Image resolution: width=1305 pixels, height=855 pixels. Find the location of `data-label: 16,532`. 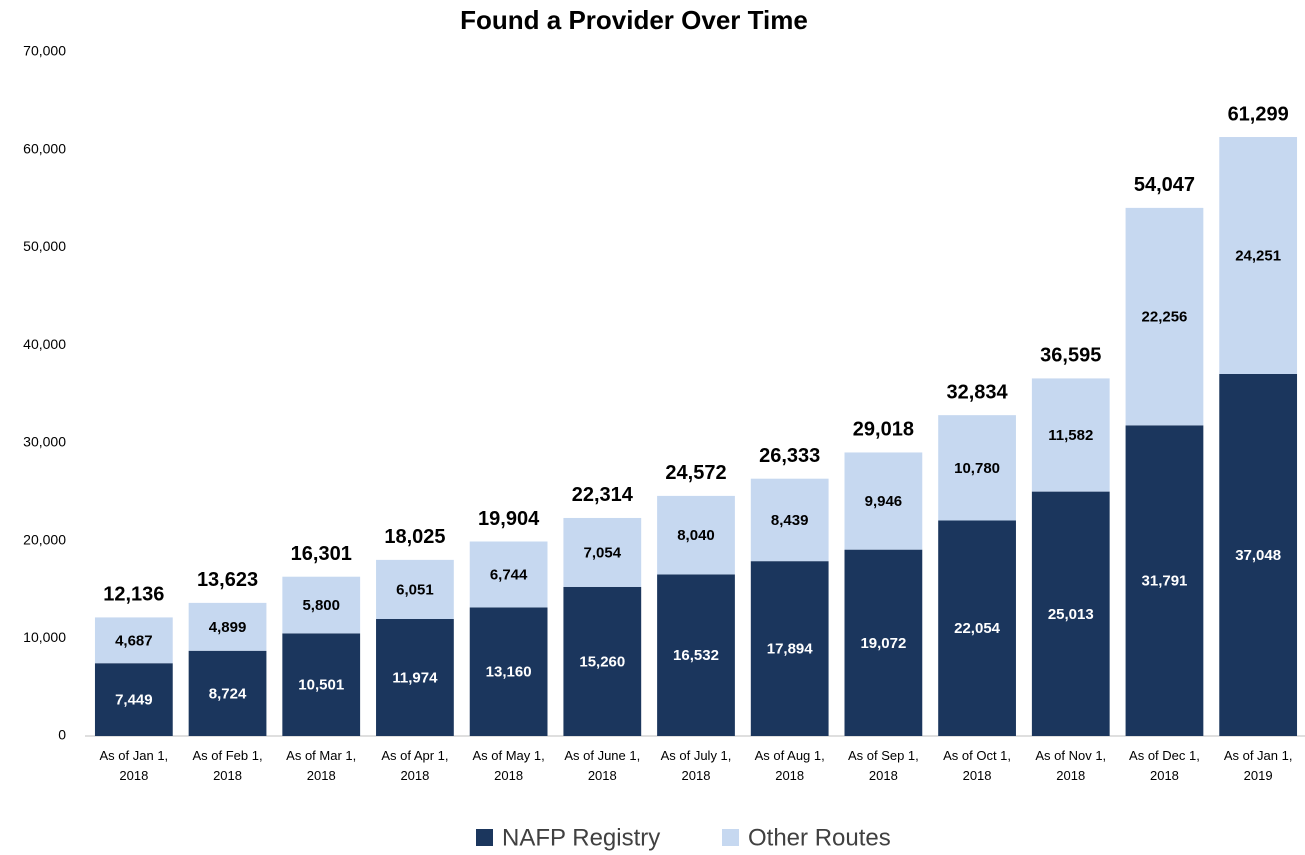

data-label: 16,532 is located at coordinates (696, 655).